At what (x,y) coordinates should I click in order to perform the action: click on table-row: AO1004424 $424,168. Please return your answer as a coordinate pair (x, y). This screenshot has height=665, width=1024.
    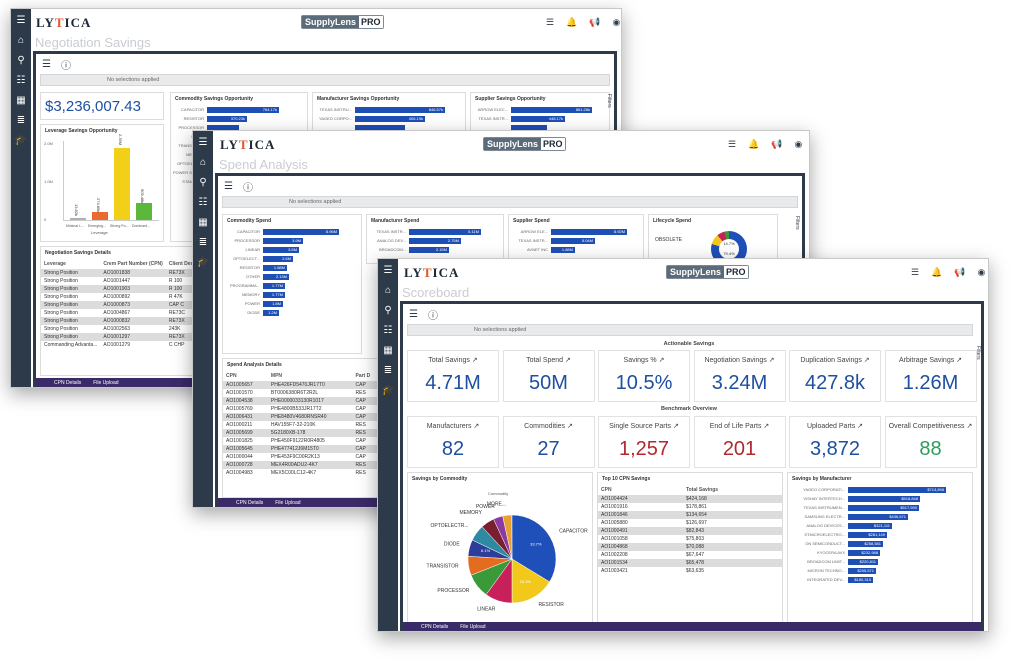
    Looking at the image, I should click on (690, 499).